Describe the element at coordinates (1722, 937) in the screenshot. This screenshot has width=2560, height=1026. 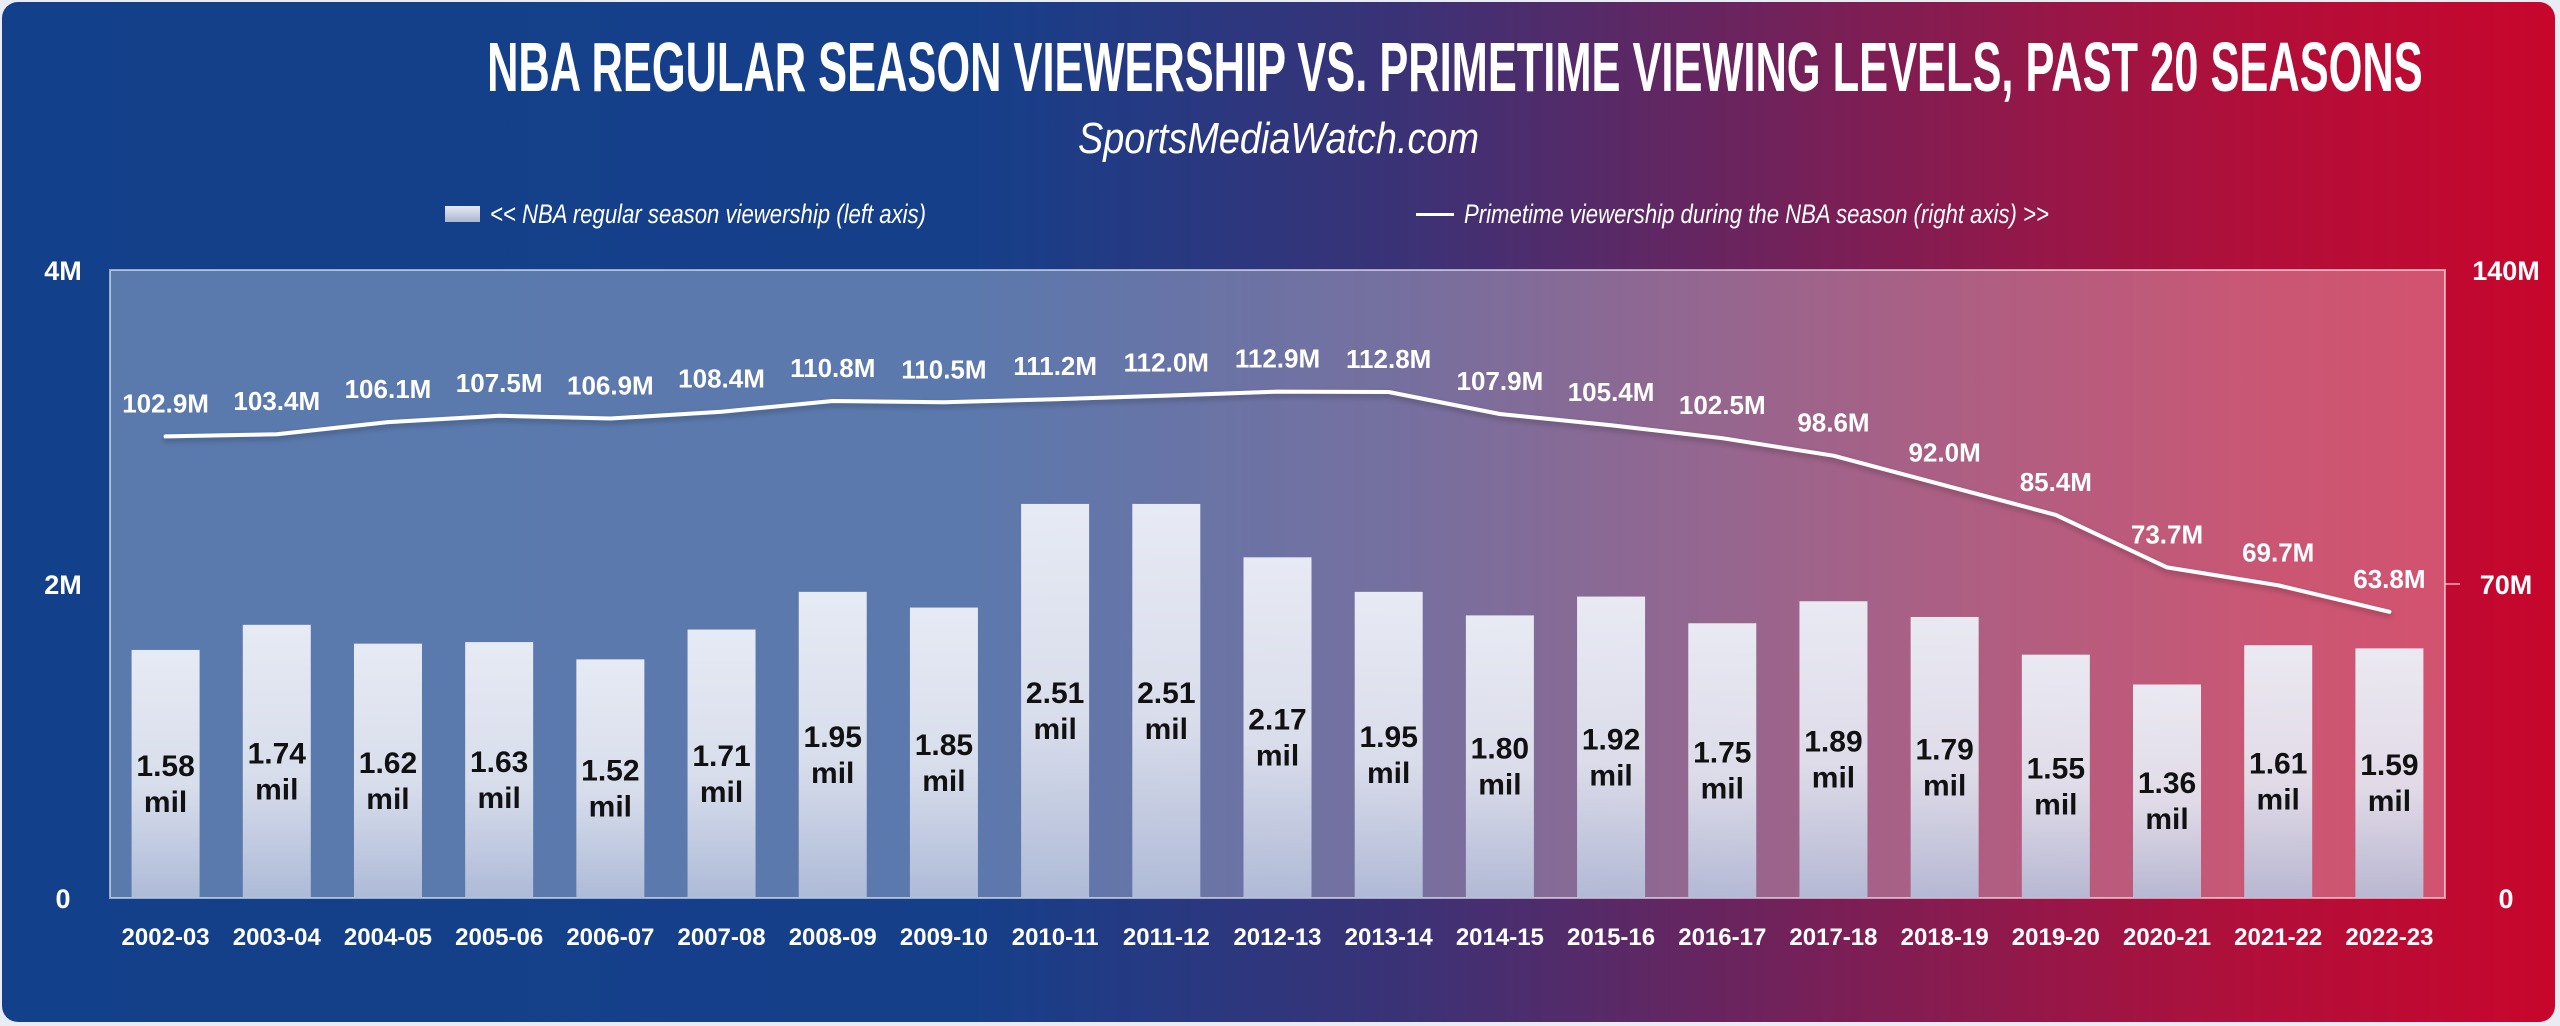
I see `x-axis-tick-label: 2016-17` at that location.